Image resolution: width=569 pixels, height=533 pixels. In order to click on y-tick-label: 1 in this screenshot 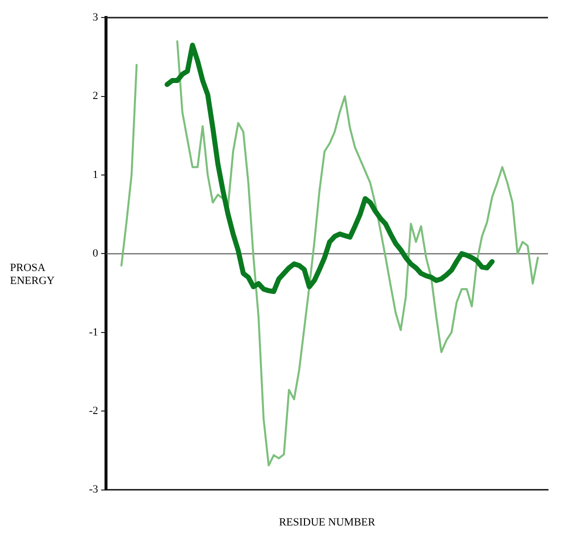, I will do `click(95, 174)`.